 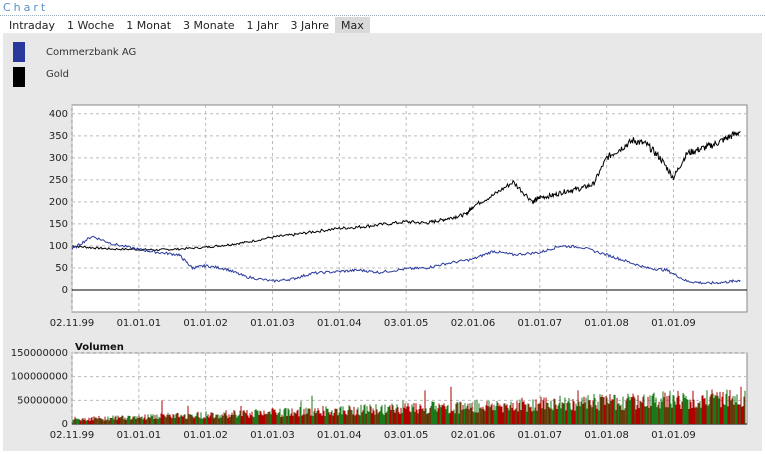 I want to click on volume-y-tick-label: 100000000, so click(x=39, y=377).